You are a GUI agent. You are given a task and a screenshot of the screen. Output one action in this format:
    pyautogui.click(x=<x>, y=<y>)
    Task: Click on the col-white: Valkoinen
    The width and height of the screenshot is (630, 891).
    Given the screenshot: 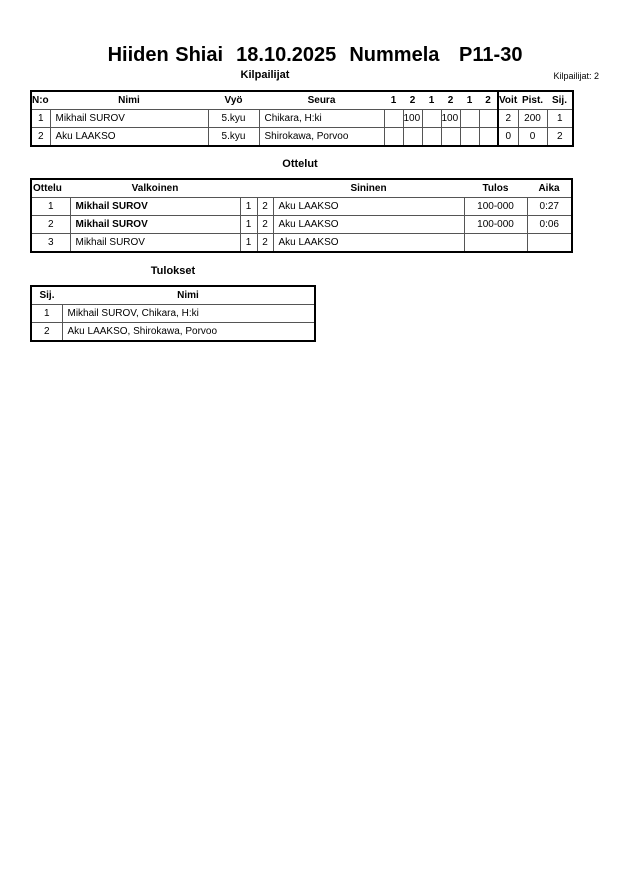 What is the action you would take?
    pyautogui.click(x=155, y=188)
    